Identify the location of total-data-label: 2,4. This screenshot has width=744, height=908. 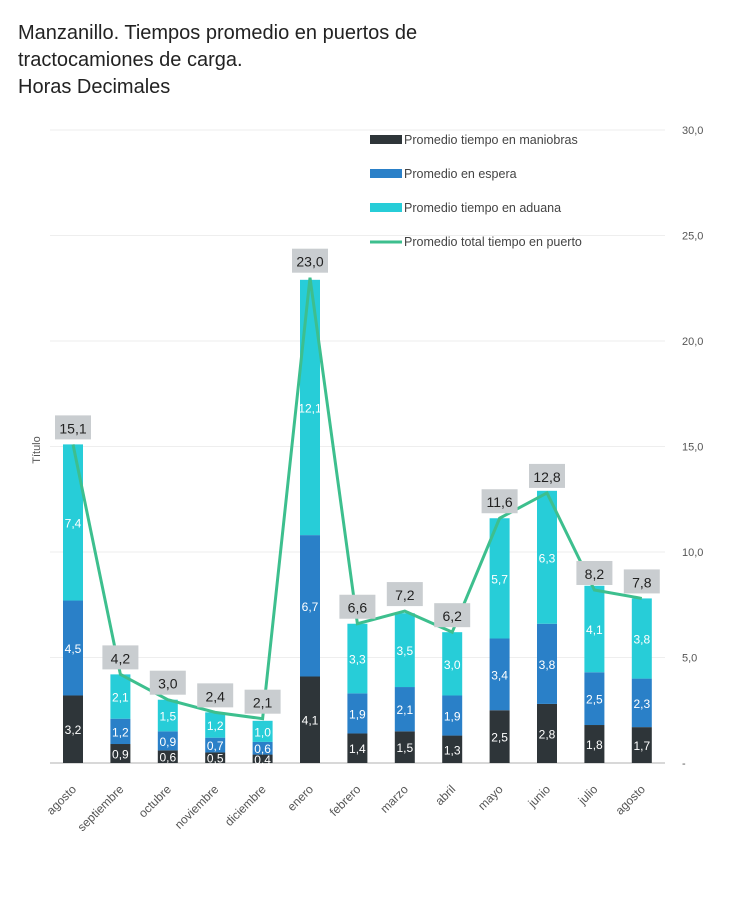
(215, 696).